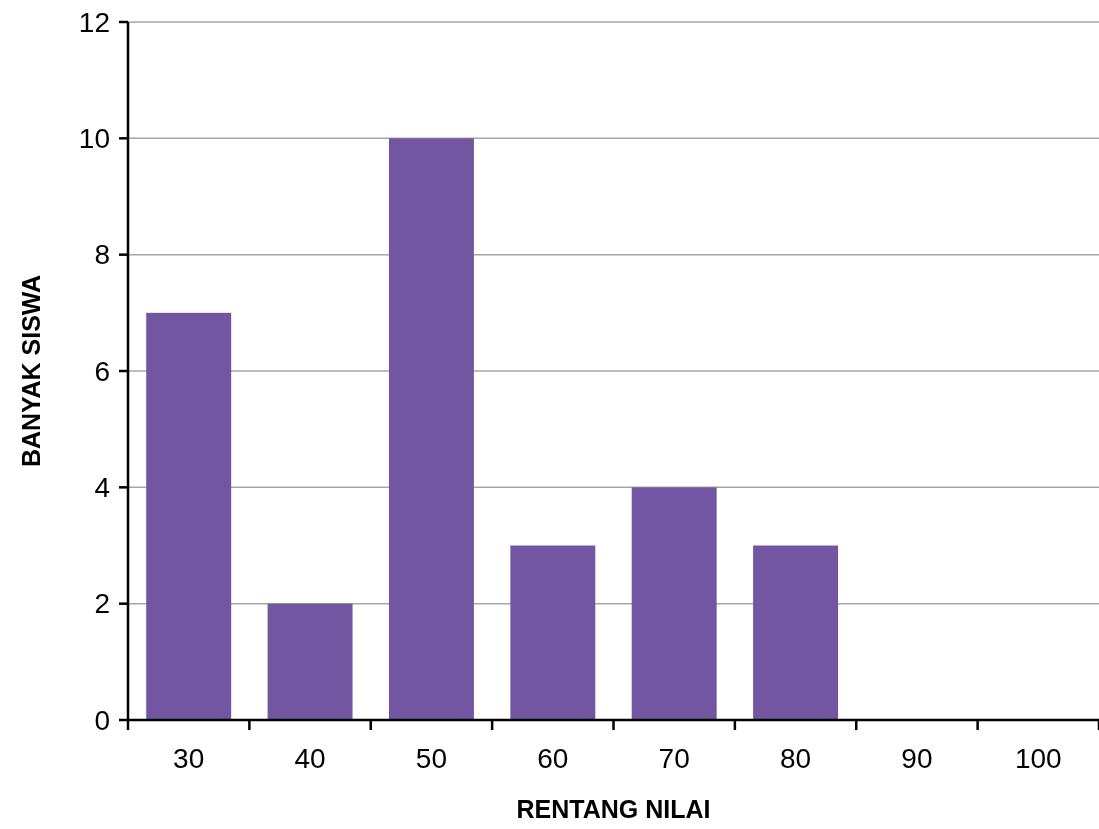  What do you see at coordinates (1038, 758) in the screenshot?
I see `x-tick-label: 100` at bounding box center [1038, 758].